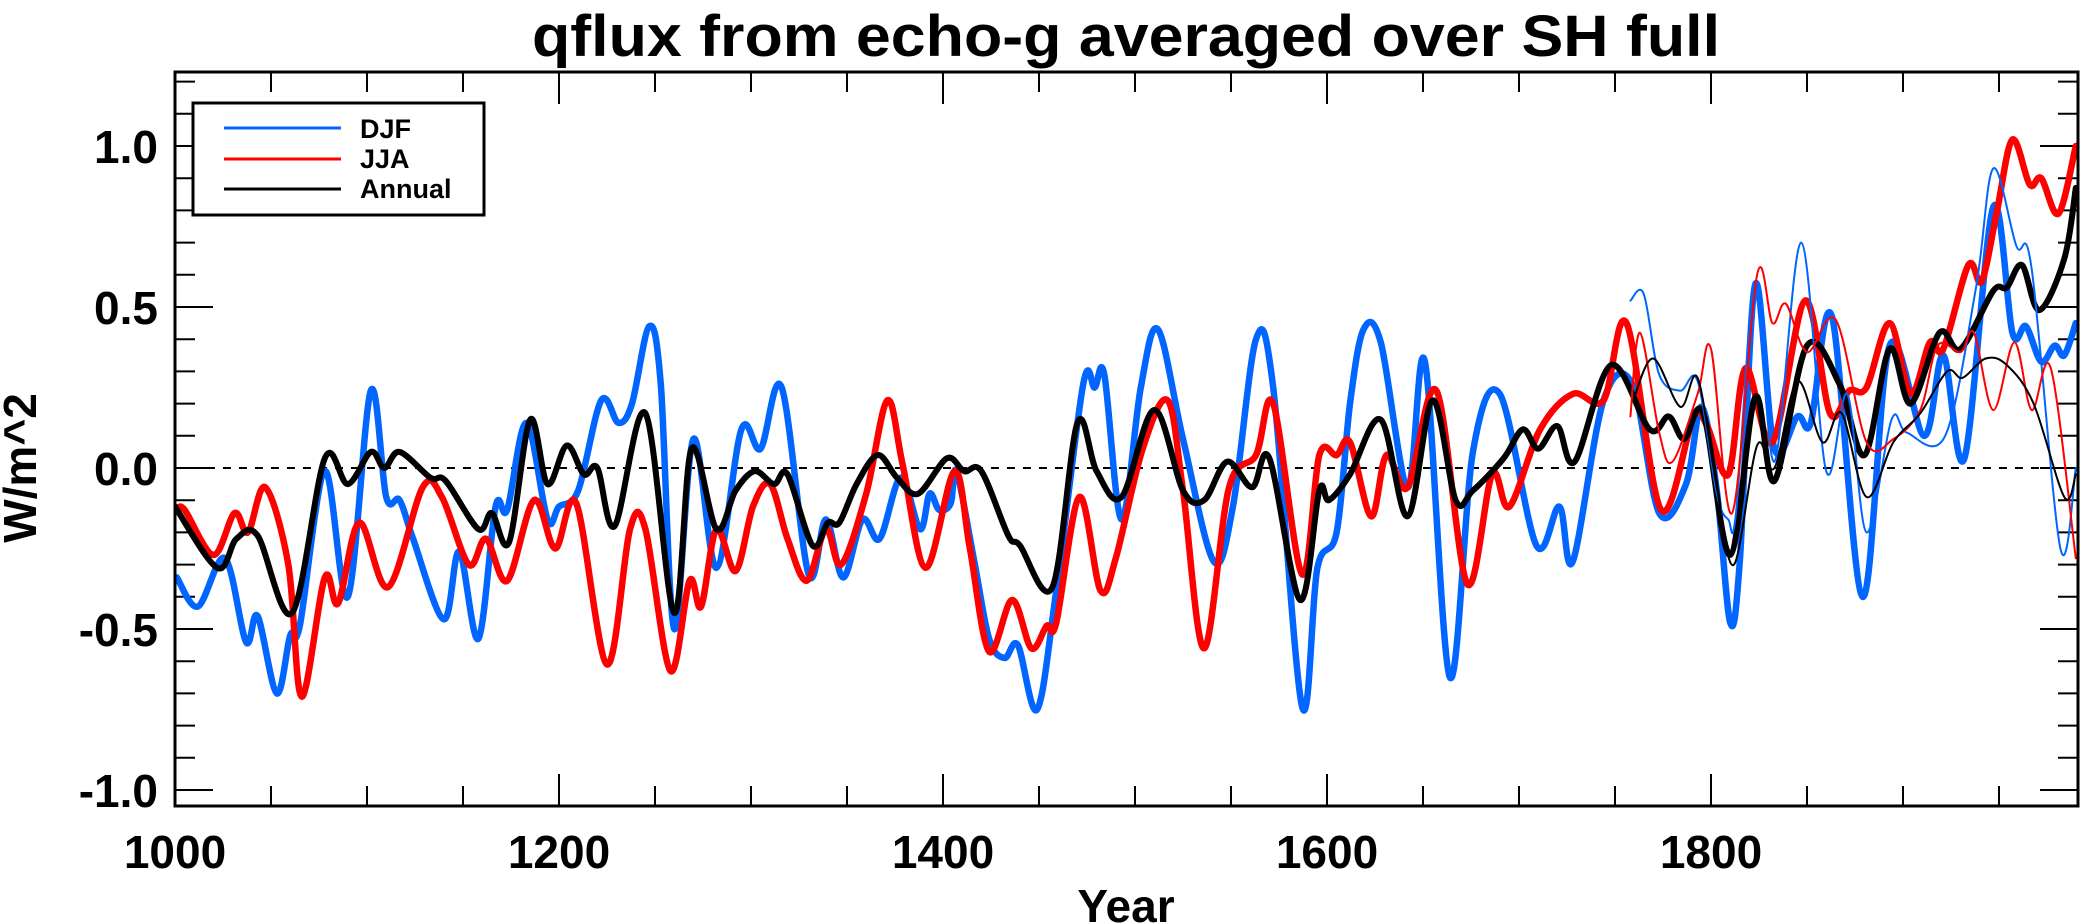 Image resolution: width=2081 pixels, height=924 pixels. What do you see at coordinates (118, 791) in the screenshot?
I see `y-tick-label: -1.0` at bounding box center [118, 791].